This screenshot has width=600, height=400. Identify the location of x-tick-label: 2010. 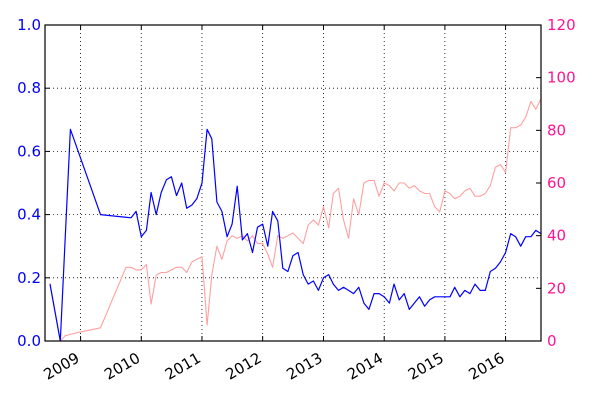
(122, 366).